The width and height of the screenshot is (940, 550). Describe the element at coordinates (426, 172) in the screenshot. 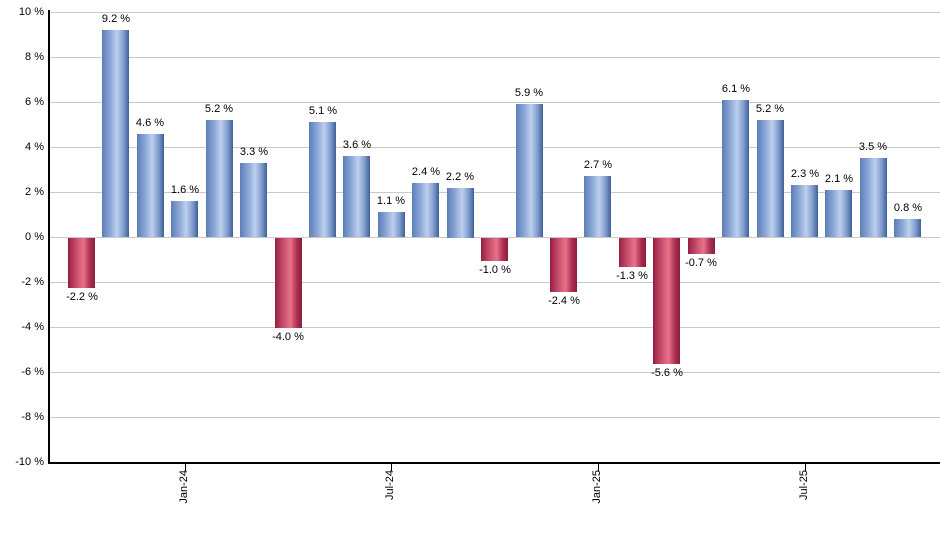

I see `bar-value-label: 2.4 %` at that location.